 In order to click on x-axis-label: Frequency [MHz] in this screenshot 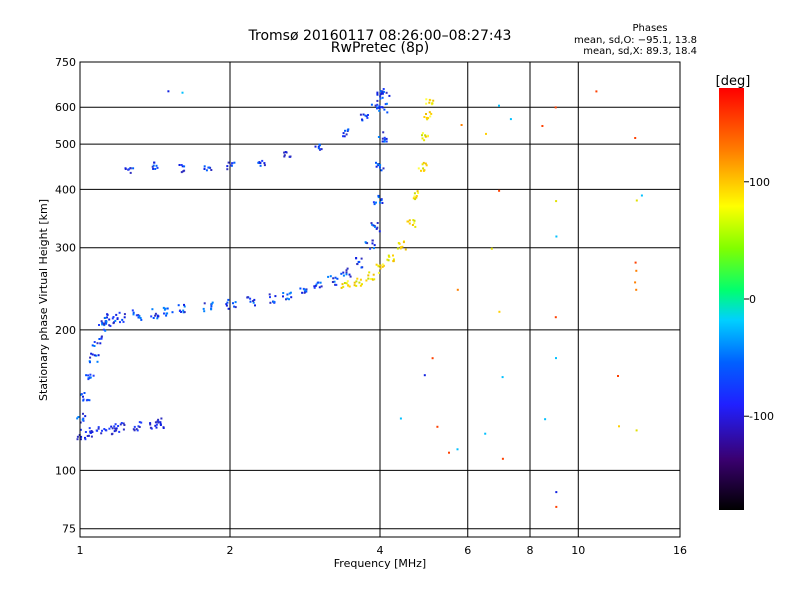, I will do `click(380, 563)`.